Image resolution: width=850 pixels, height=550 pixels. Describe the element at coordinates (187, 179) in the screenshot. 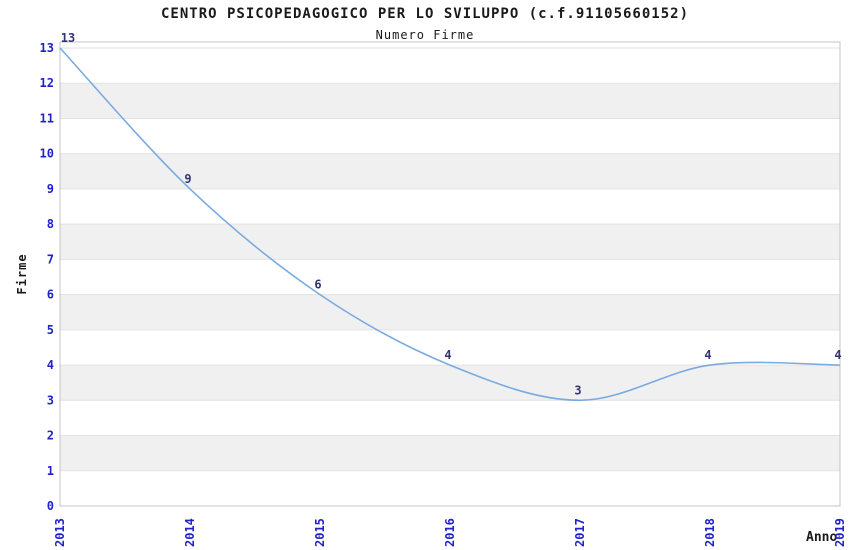

I see `point-value-label: 9` at that location.